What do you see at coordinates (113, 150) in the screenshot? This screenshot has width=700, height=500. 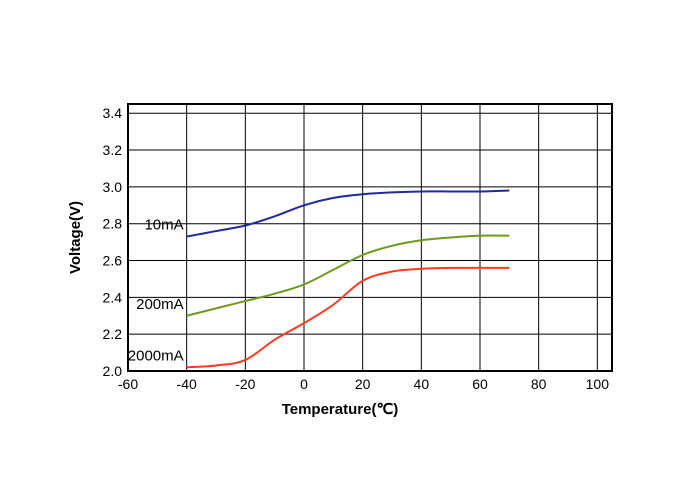 I see `y-tick-label: 3.2` at bounding box center [113, 150].